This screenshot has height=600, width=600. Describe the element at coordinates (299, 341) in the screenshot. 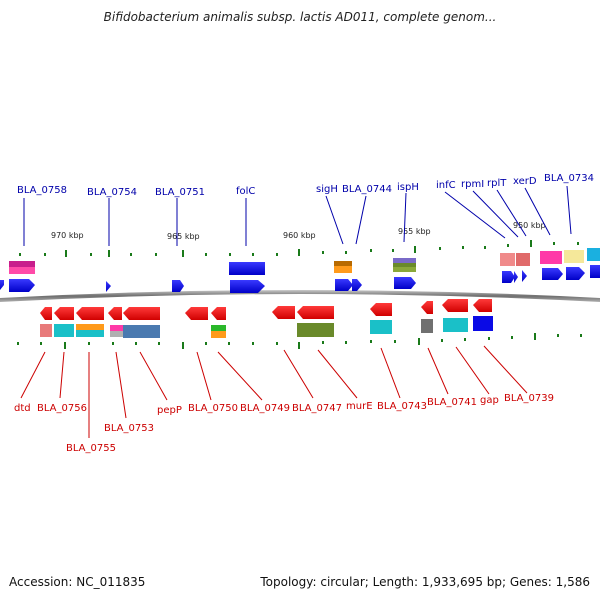

I see `lower-tick-row` at that location.